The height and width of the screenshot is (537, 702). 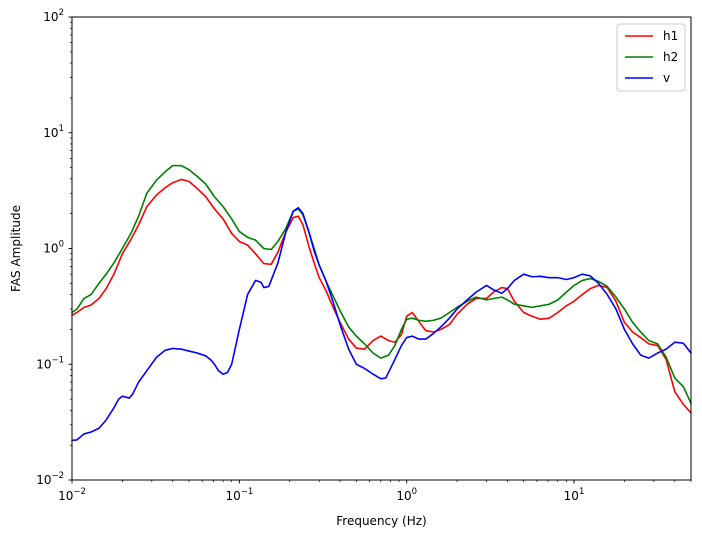 I want to click on x-tick-label: 10⁰, so click(x=406, y=495).